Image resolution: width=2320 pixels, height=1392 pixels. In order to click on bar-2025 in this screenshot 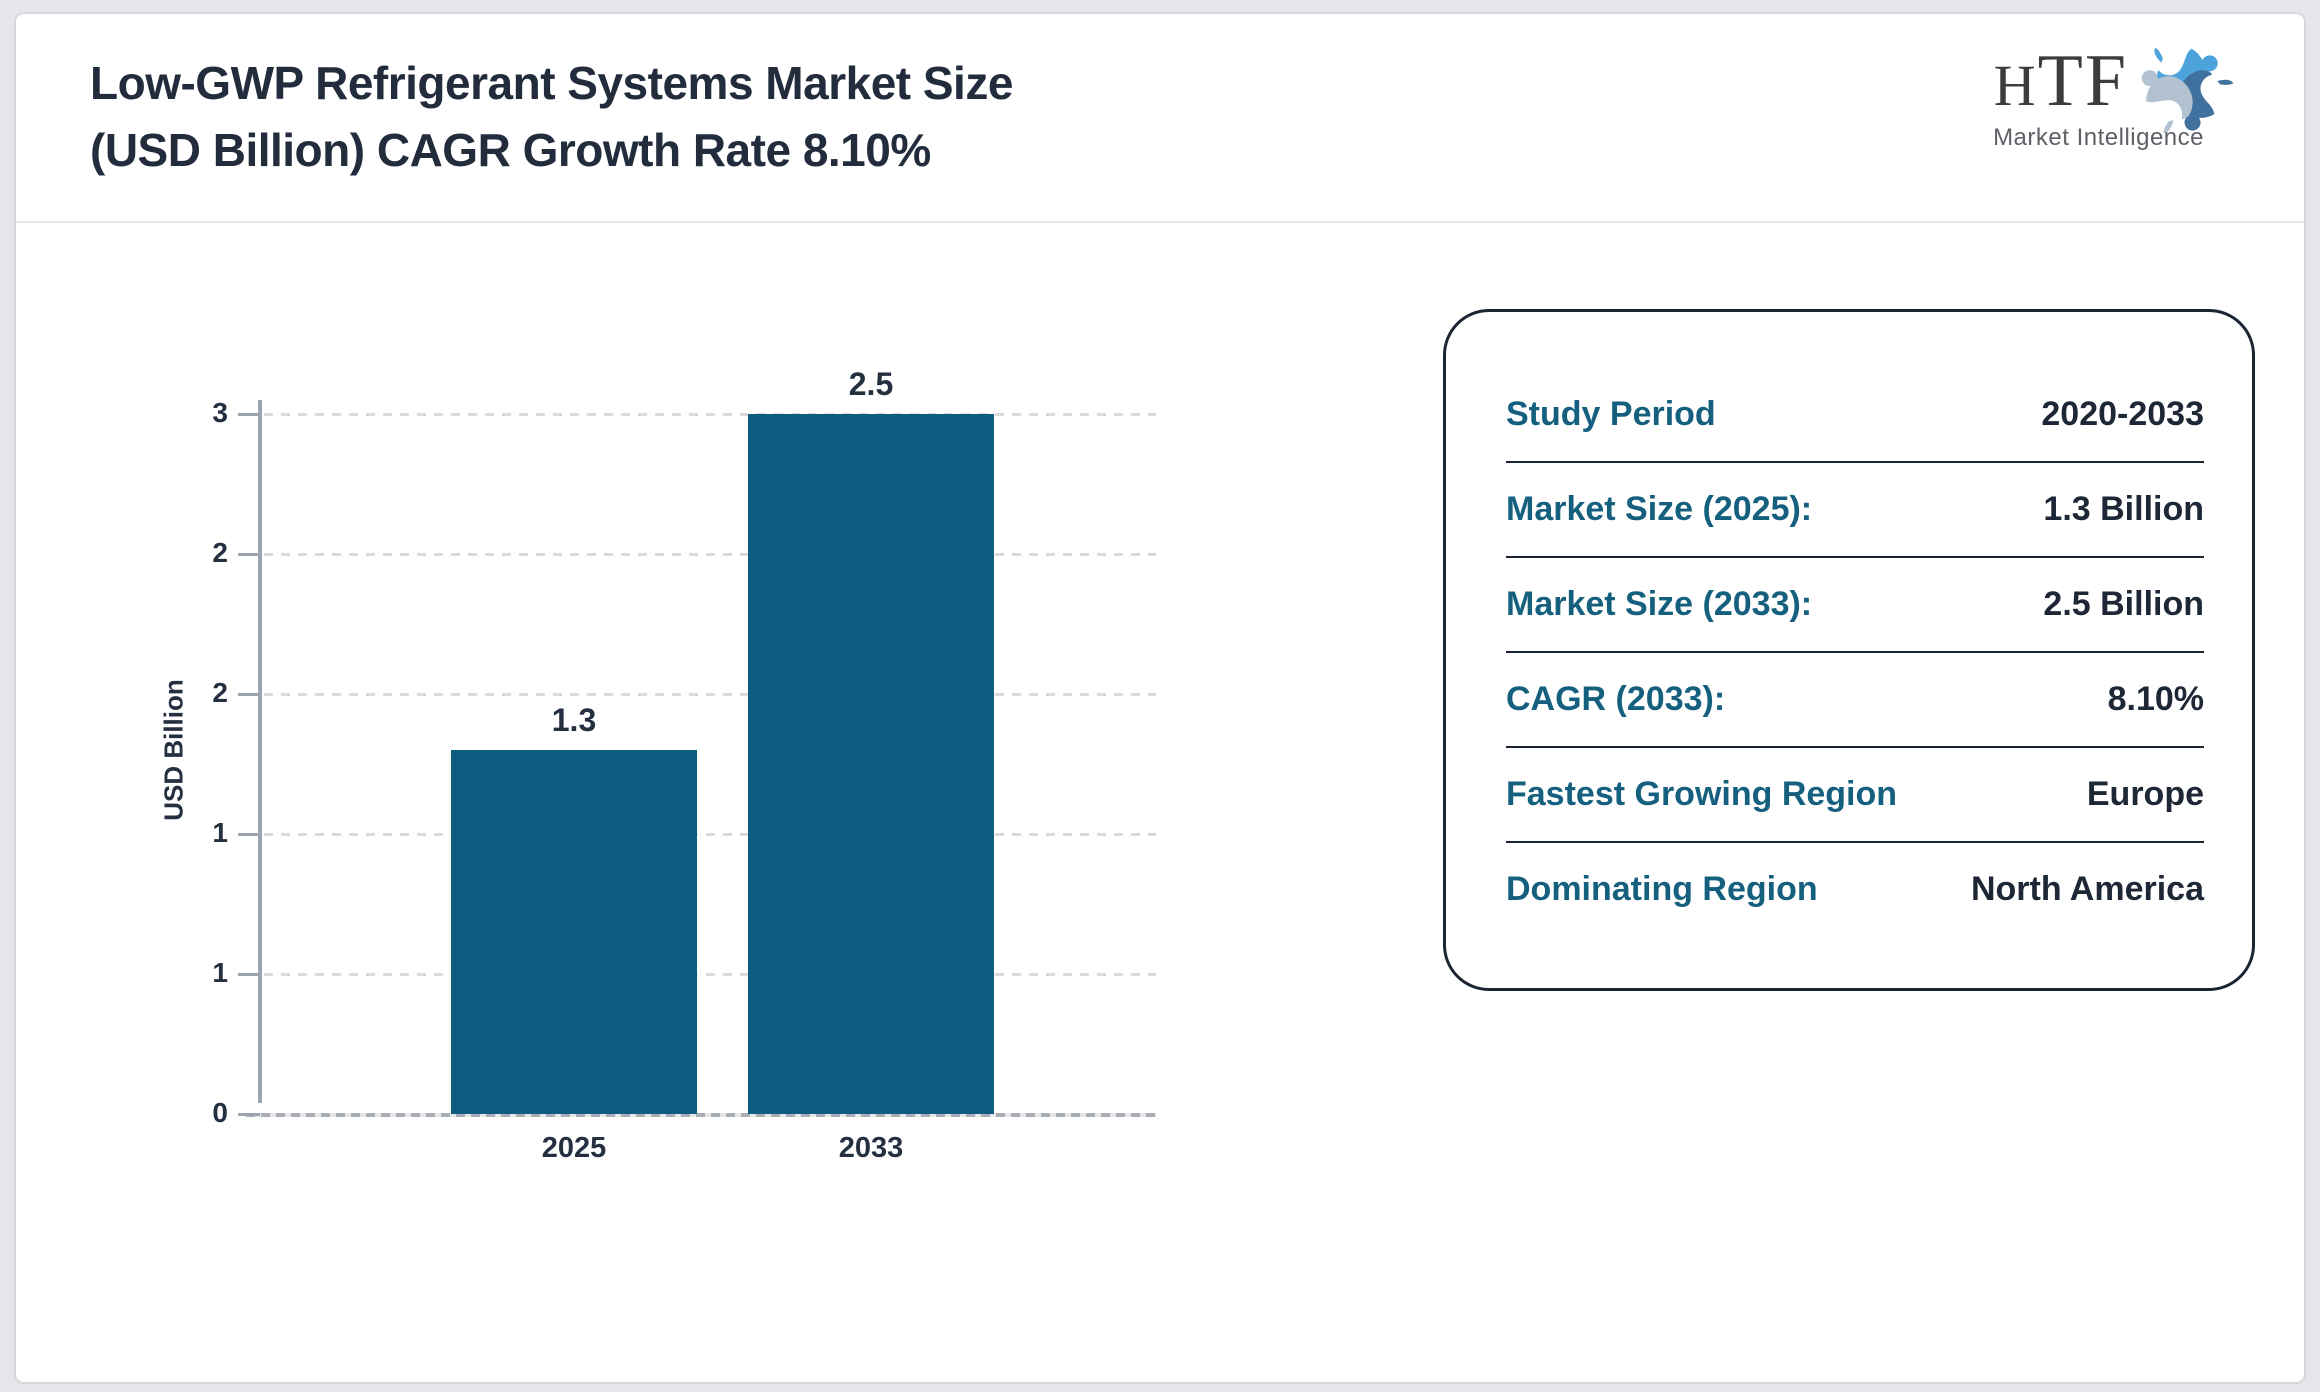, I will do `click(574, 932)`.